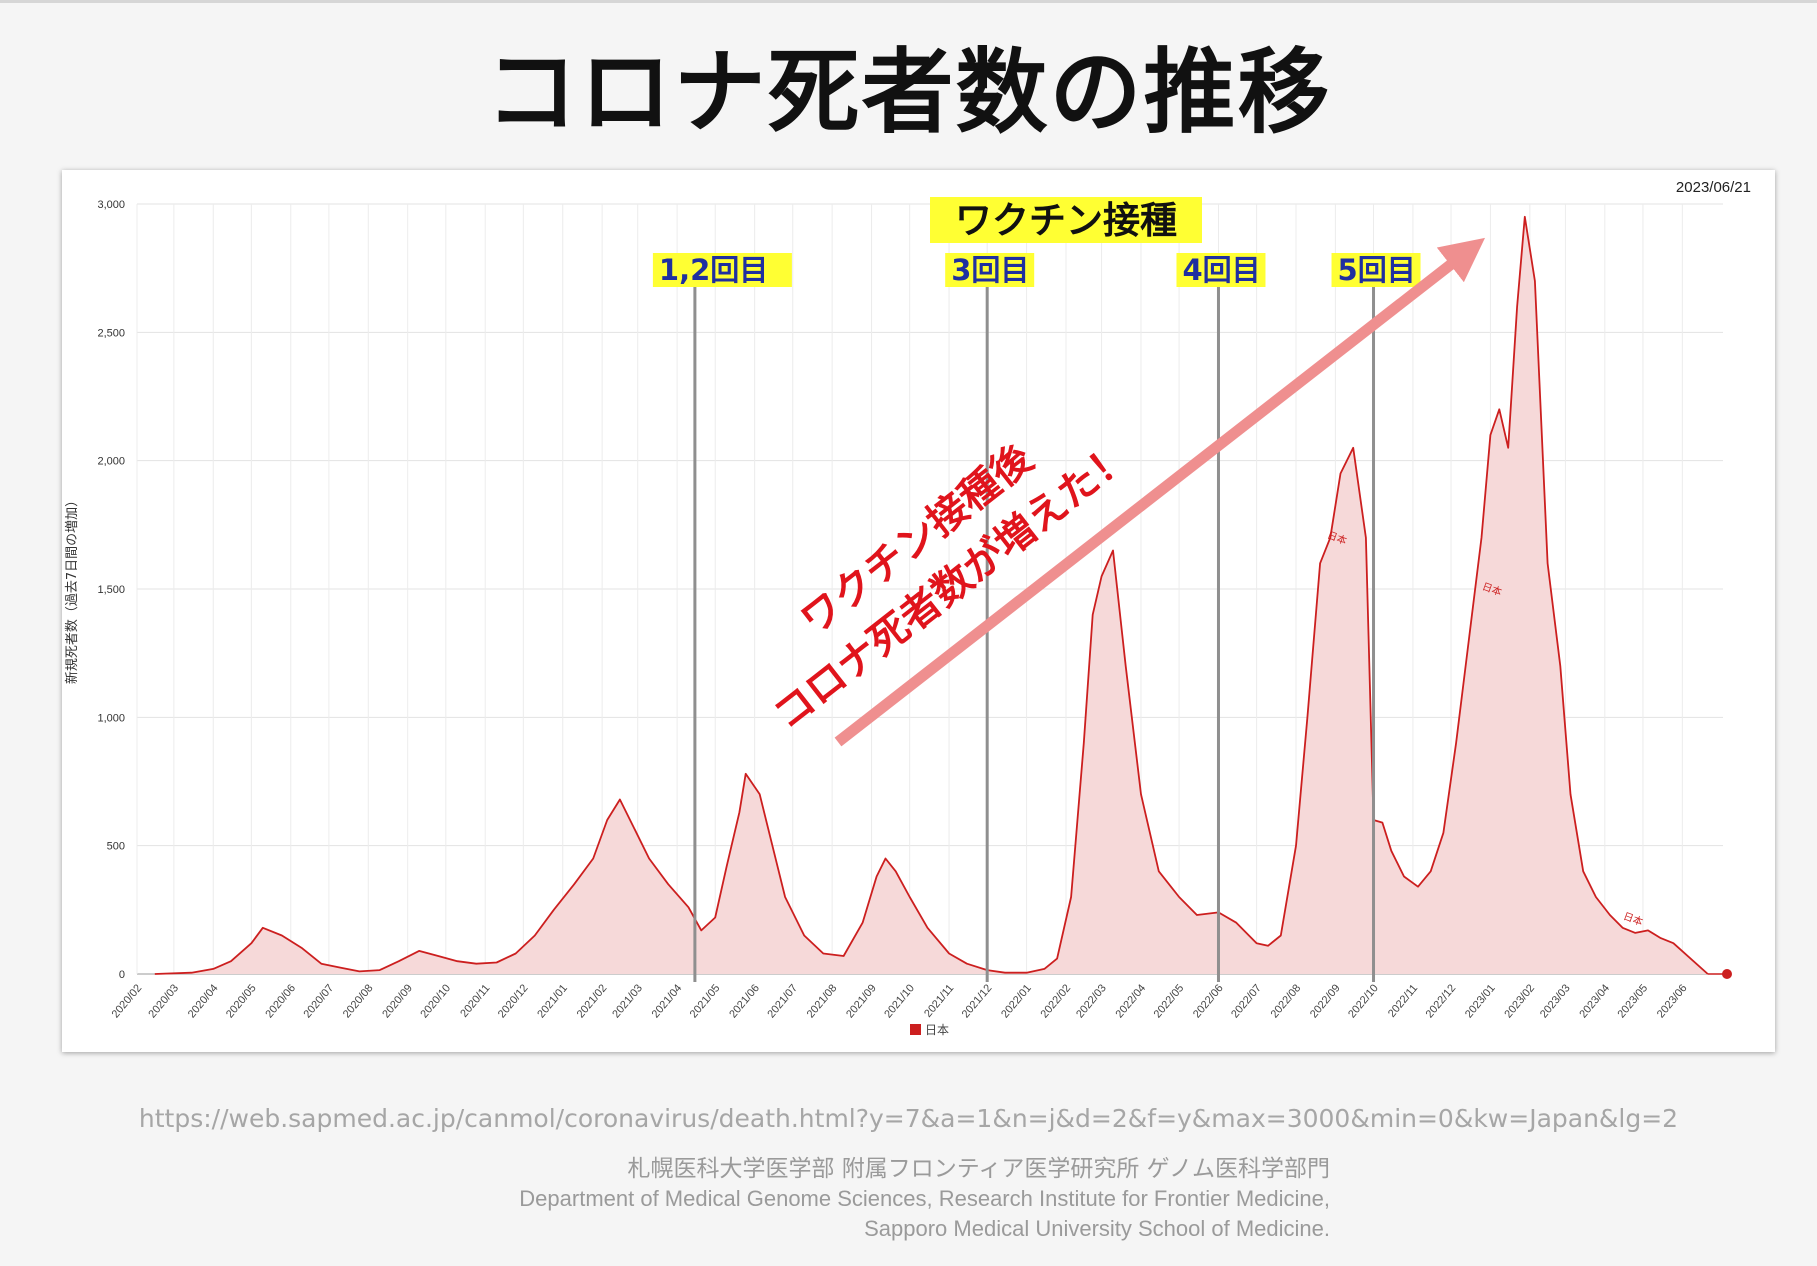 The height and width of the screenshot is (1266, 1817). Describe the element at coordinates (1208, 1001) in the screenshot. I see `x-tick-label: 2022/06` at that location.